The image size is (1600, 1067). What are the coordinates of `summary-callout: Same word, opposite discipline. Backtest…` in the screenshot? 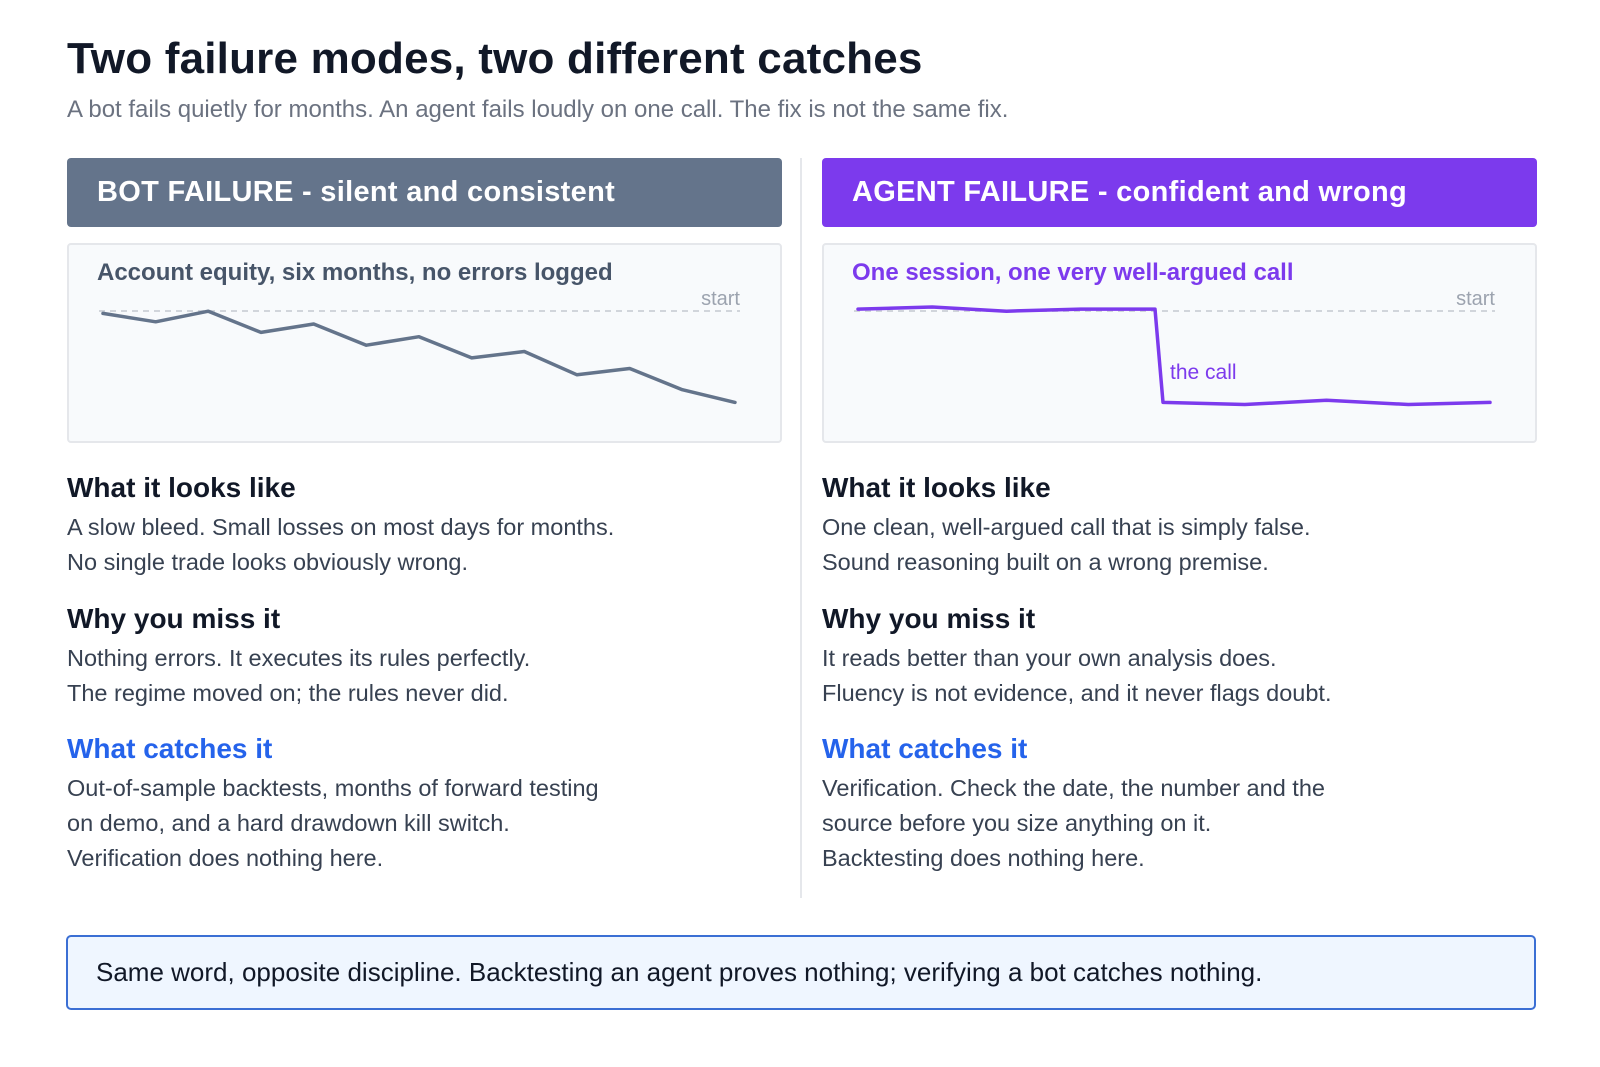 It's located at (801, 972).